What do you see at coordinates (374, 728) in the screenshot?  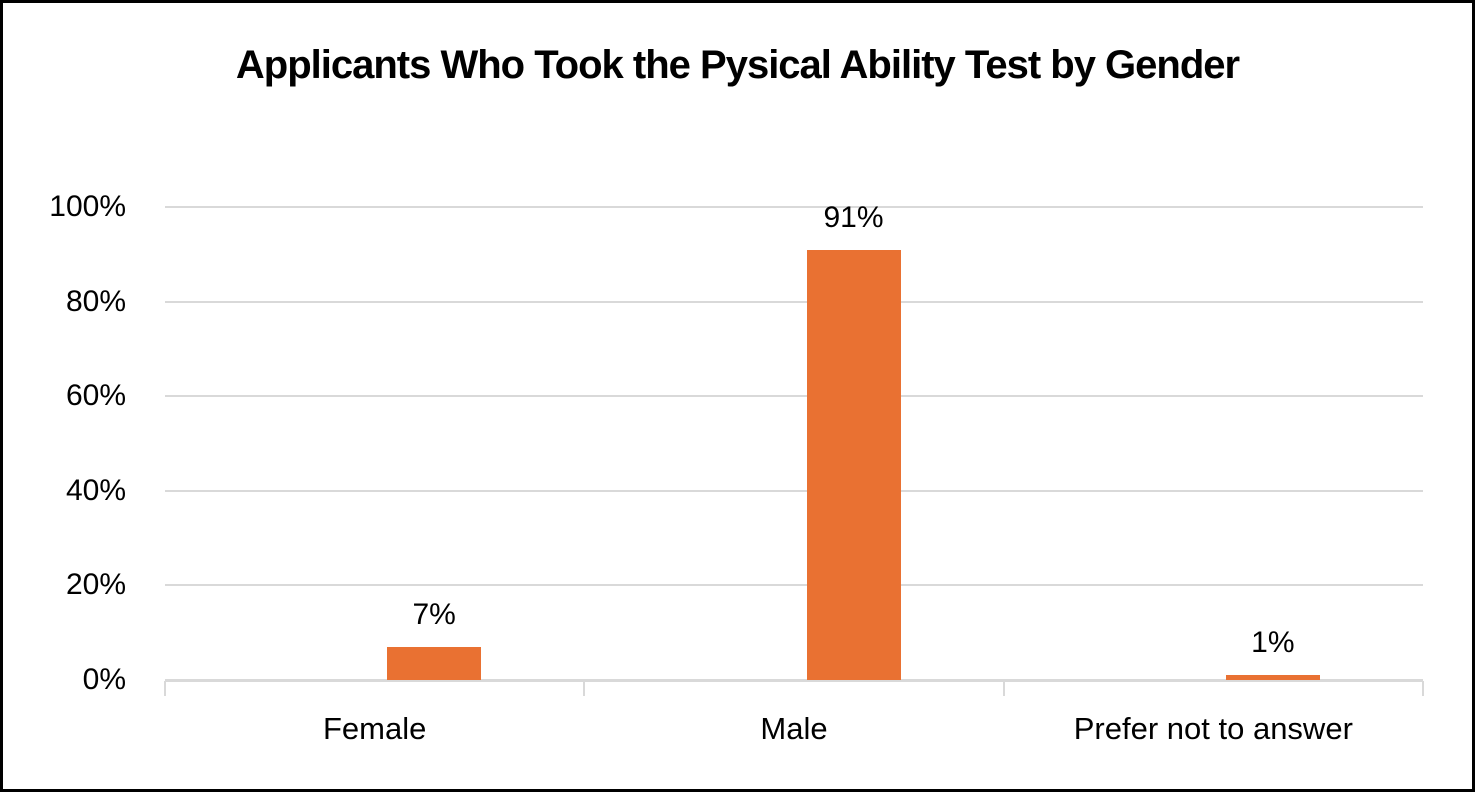 I see `x-axis-category-label: Female` at bounding box center [374, 728].